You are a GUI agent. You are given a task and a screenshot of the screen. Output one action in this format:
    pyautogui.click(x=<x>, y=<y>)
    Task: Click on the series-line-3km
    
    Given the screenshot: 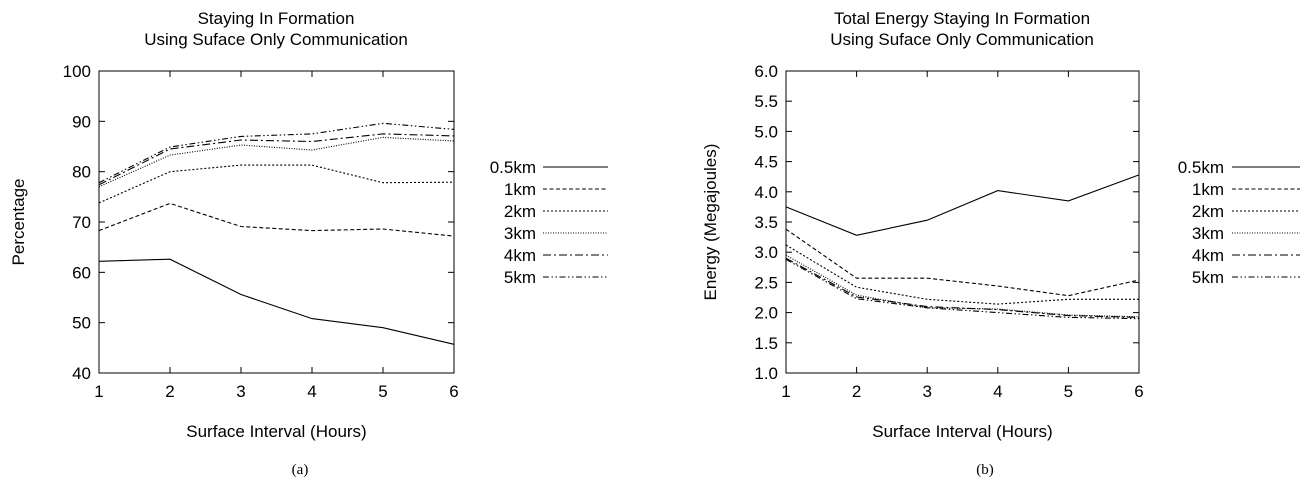 What is the action you would take?
    pyautogui.click(x=276, y=162)
    